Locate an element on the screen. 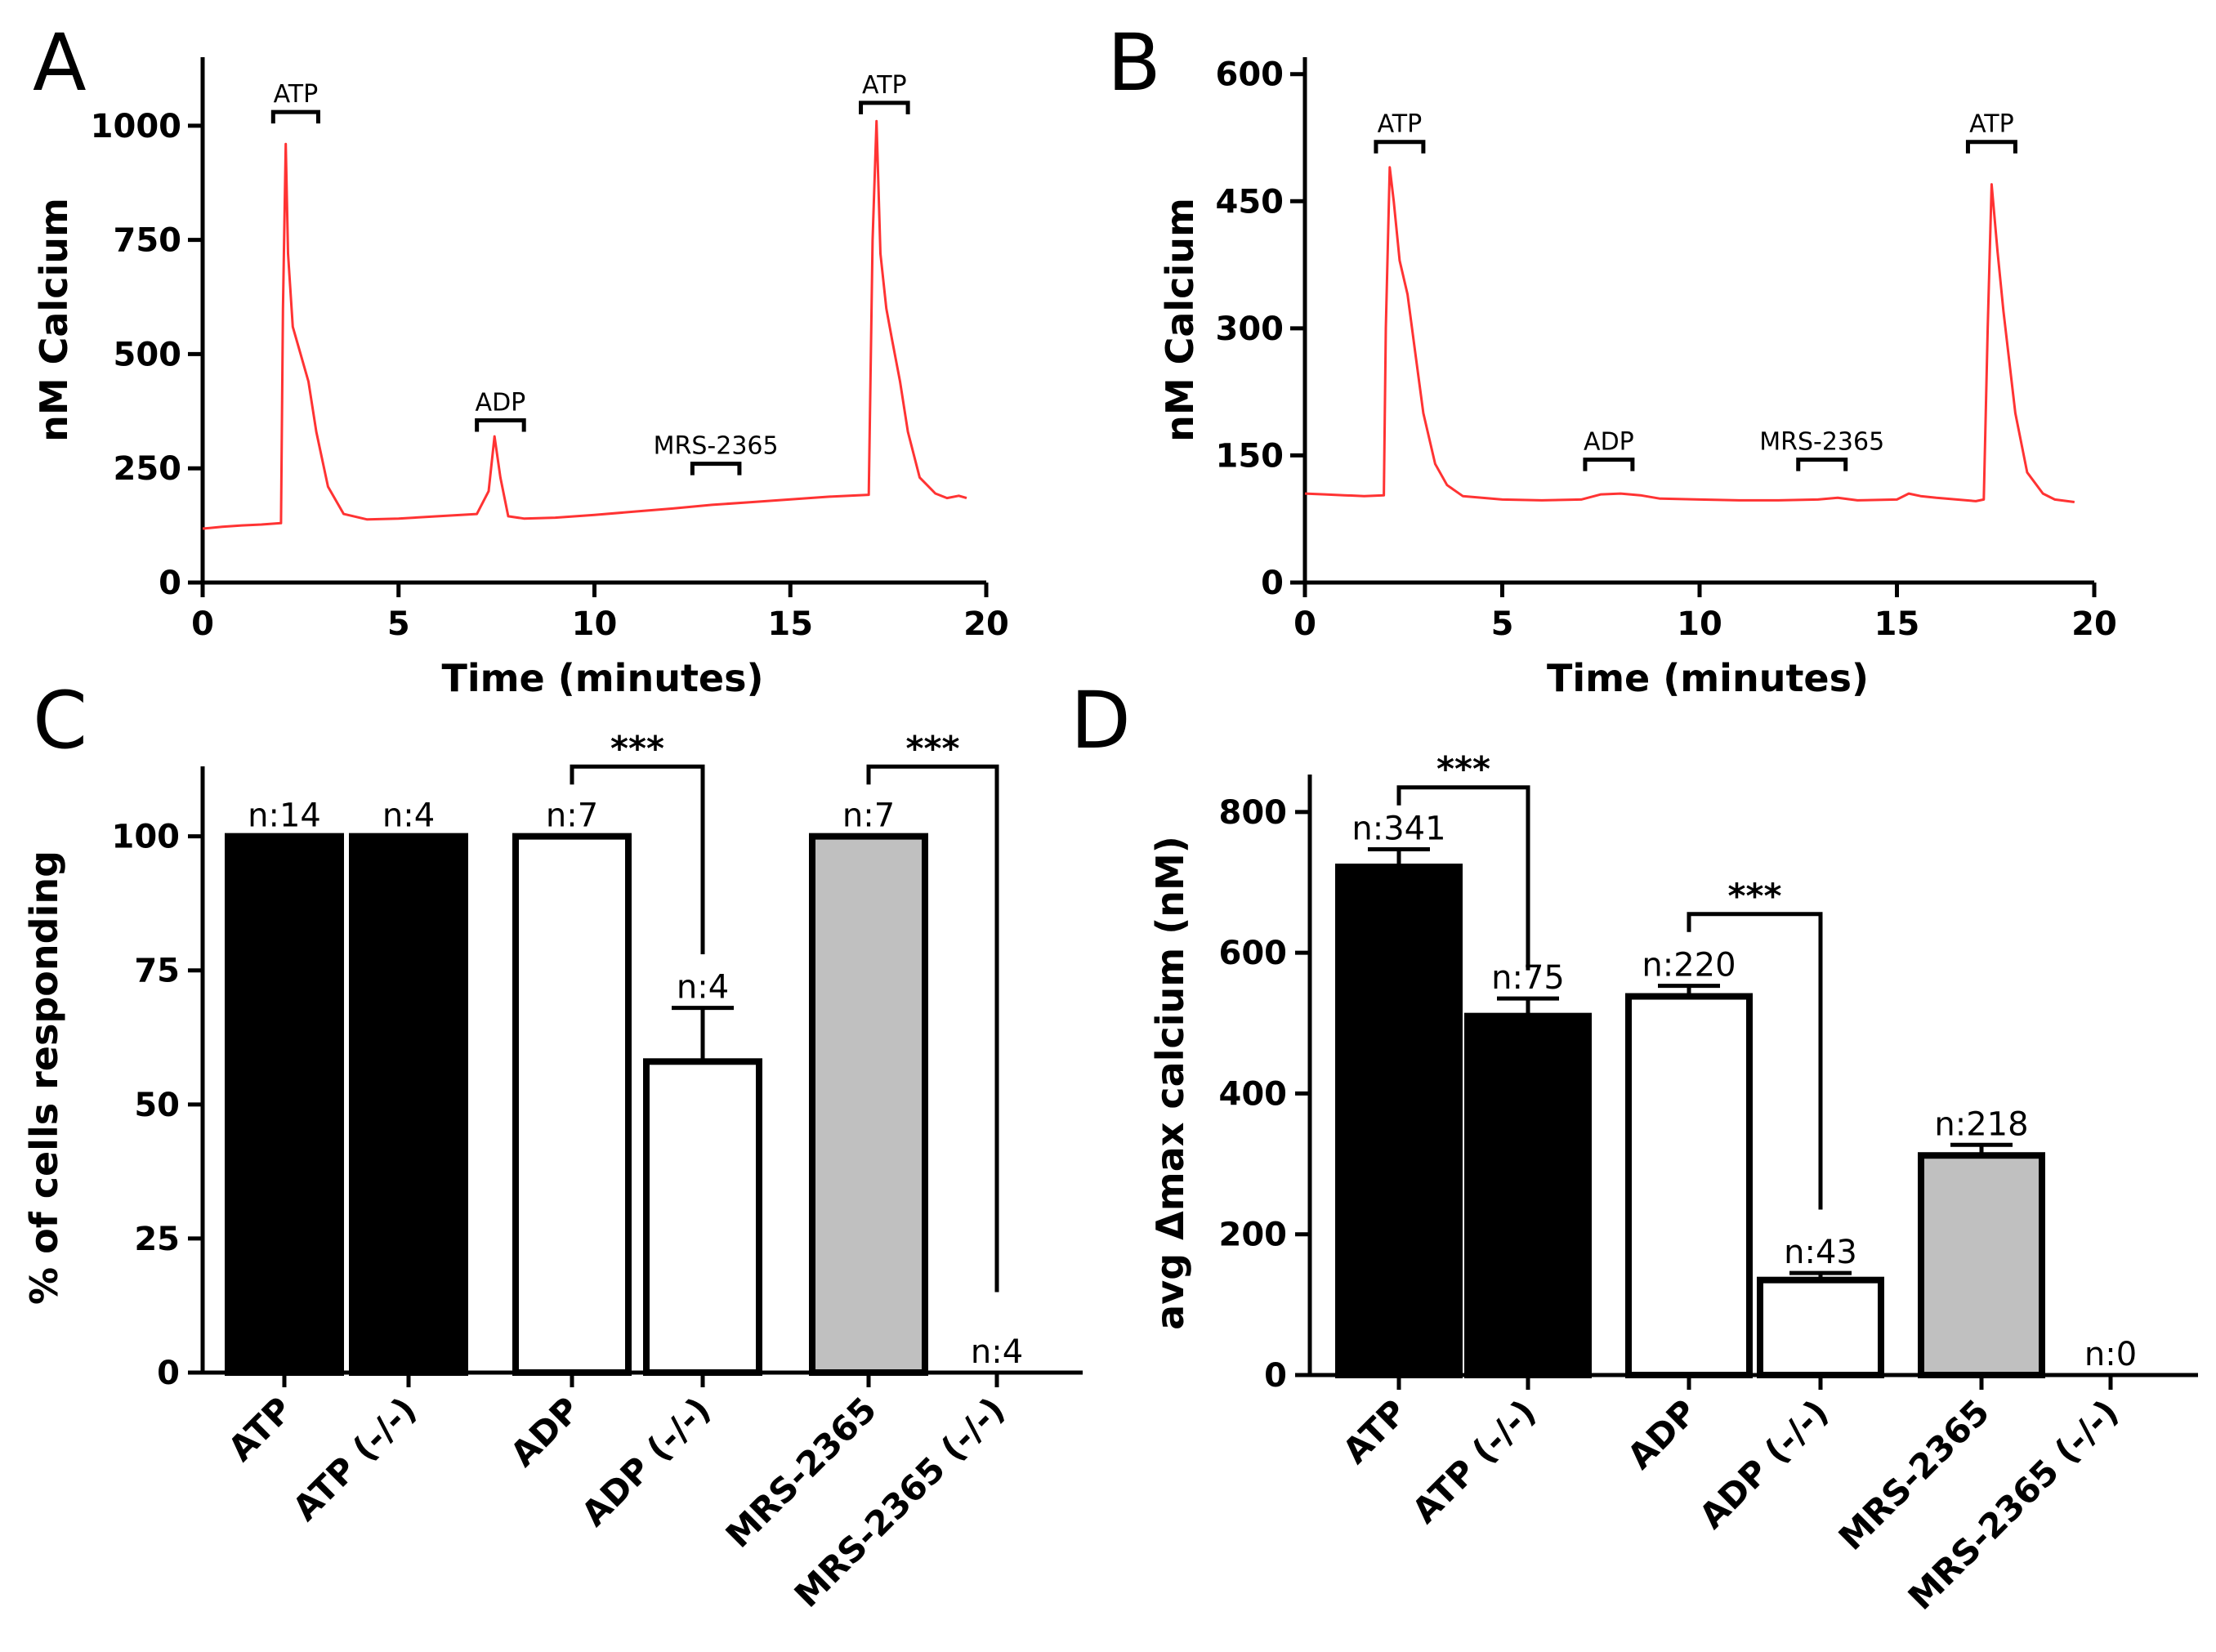 The image size is (2216, 1652). y-tick-label: 300 is located at coordinates (1250, 329).